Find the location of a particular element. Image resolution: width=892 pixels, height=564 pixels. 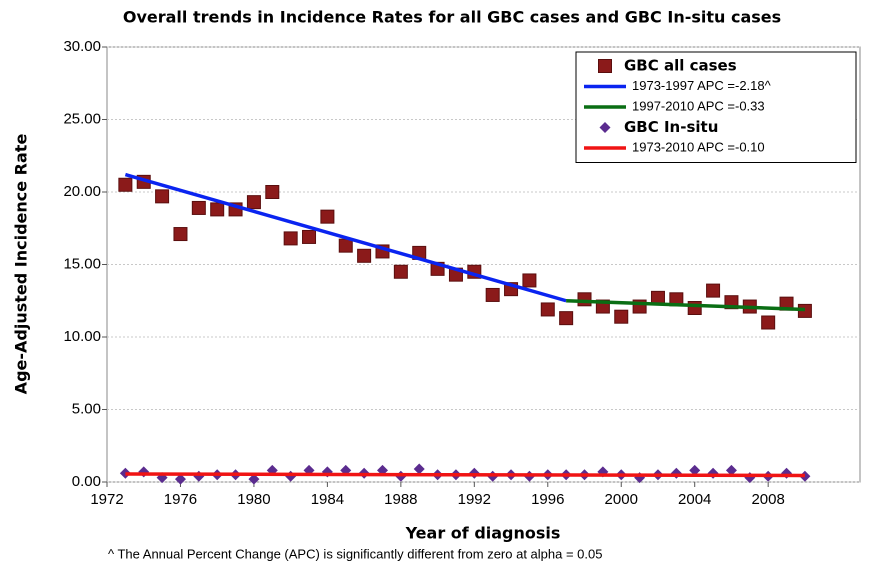

x-tick-label: 1984 is located at coordinates (327, 499).